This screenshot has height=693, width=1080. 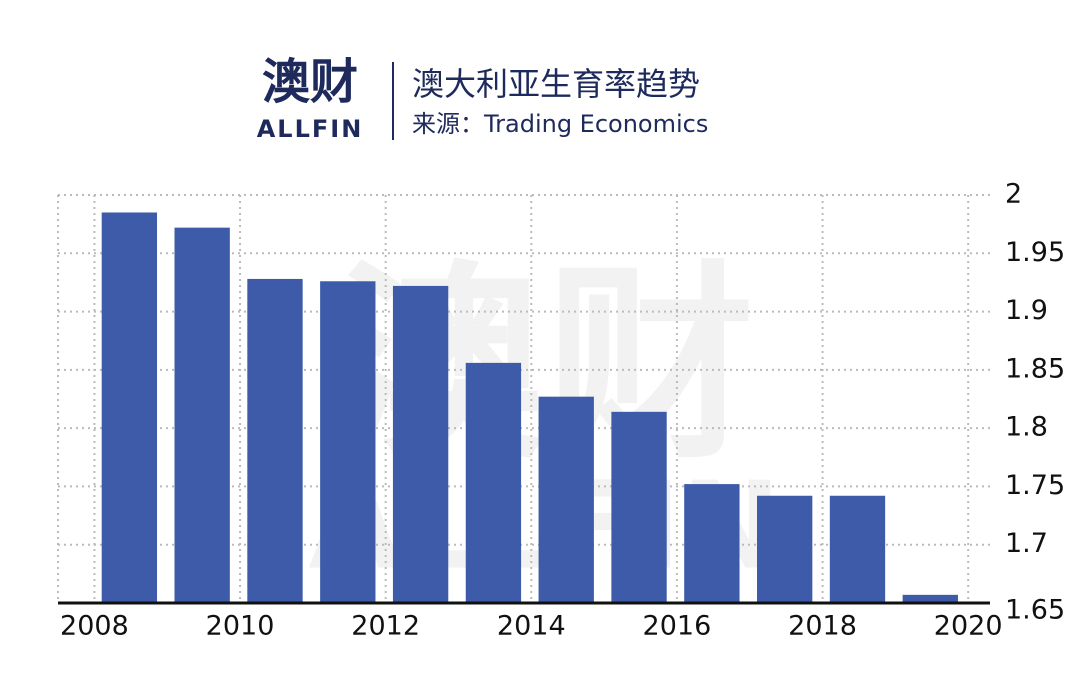 I want to click on x-tick-label: 2018, so click(x=822, y=626).